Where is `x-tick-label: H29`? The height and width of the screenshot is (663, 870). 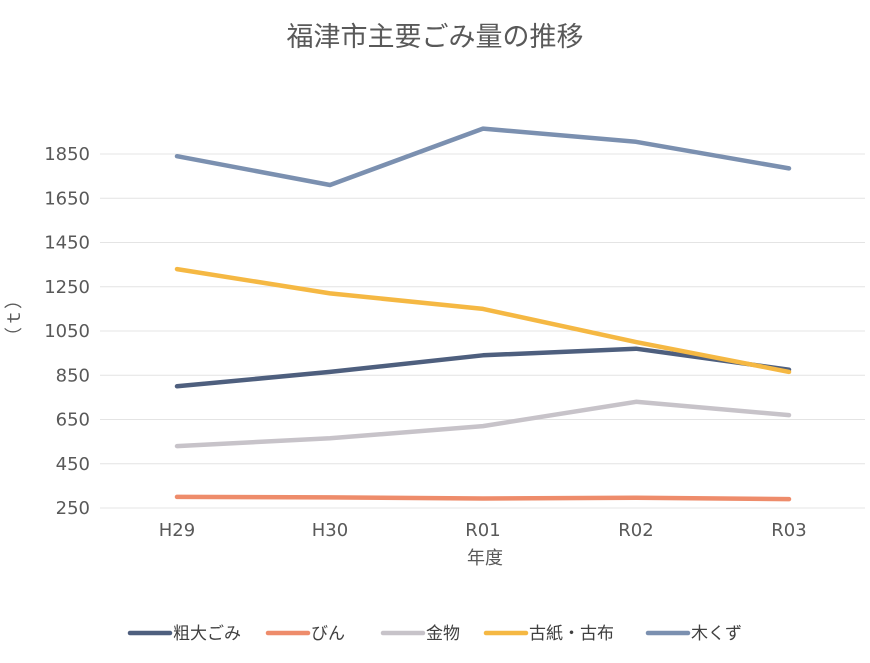
x-tick-label: H29 is located at coordinates (177, 530).